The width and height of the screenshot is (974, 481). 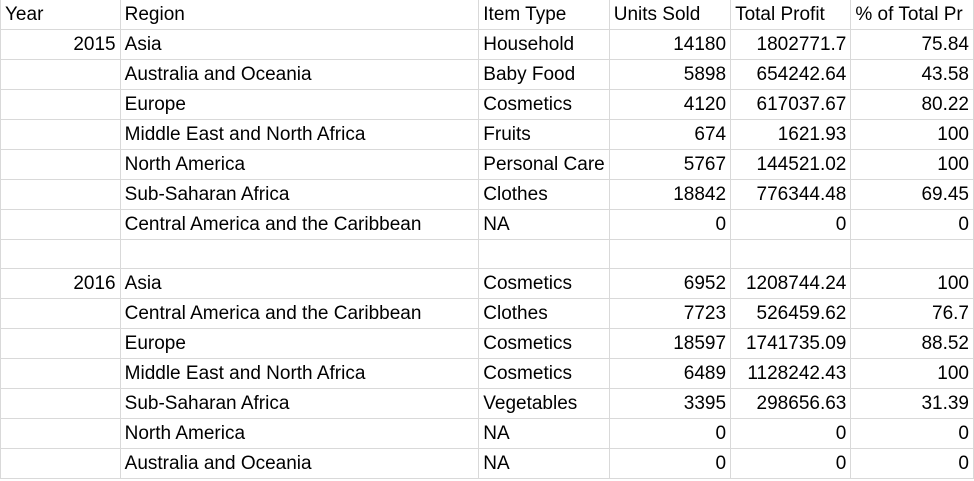 I want to click on units-sold-cell: 4120, so click(x=670, y=104).